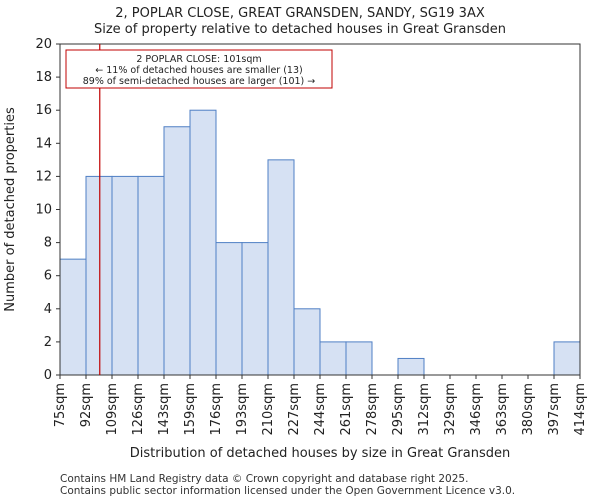 This screenshot has height=500, width=600. Describe the element at coordinates (229, 309) in the screenshot. I see `bar-176sqm` at that location.